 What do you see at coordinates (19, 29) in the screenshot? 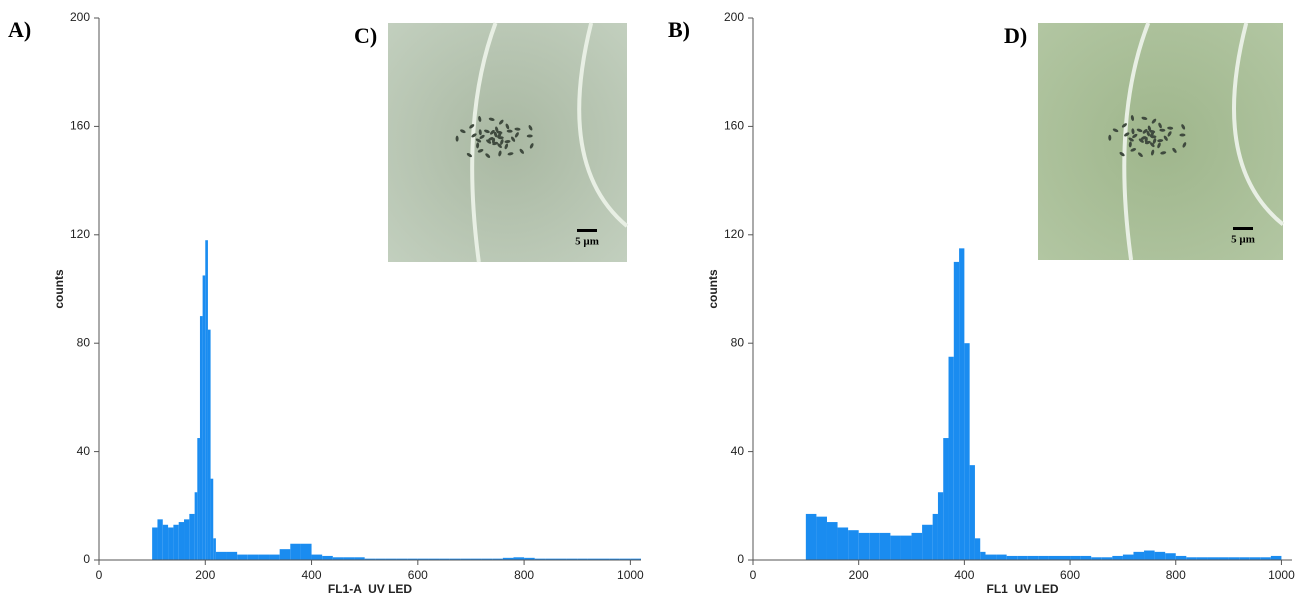
I see `panel-label: A)` at bounding box center [19, 29].